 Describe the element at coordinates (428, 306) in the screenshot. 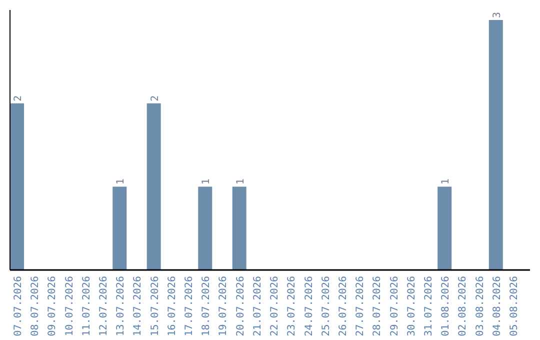

I see `x-tick-label: 31.07.2026` at that location.